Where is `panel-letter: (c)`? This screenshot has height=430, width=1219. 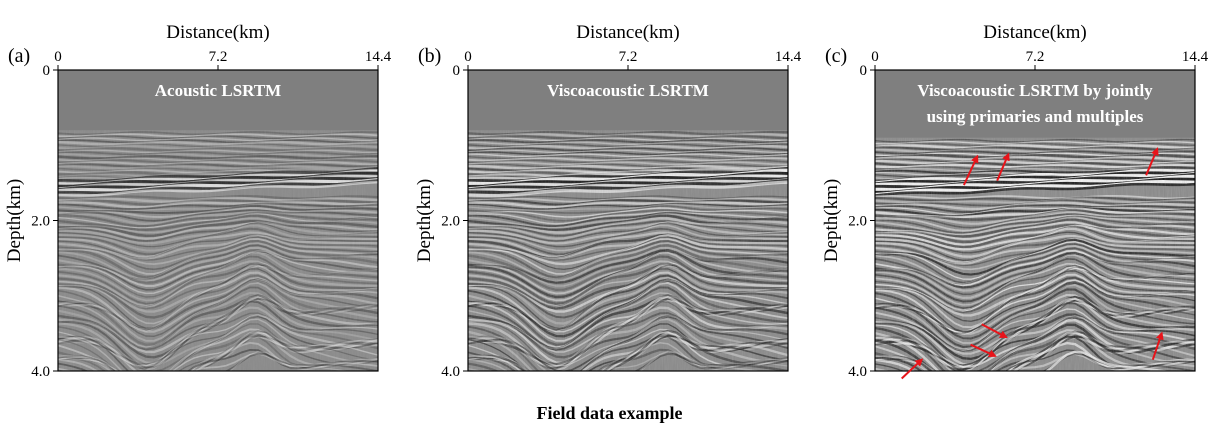
panel-letter: (c) is located at coordinates (836, 56).